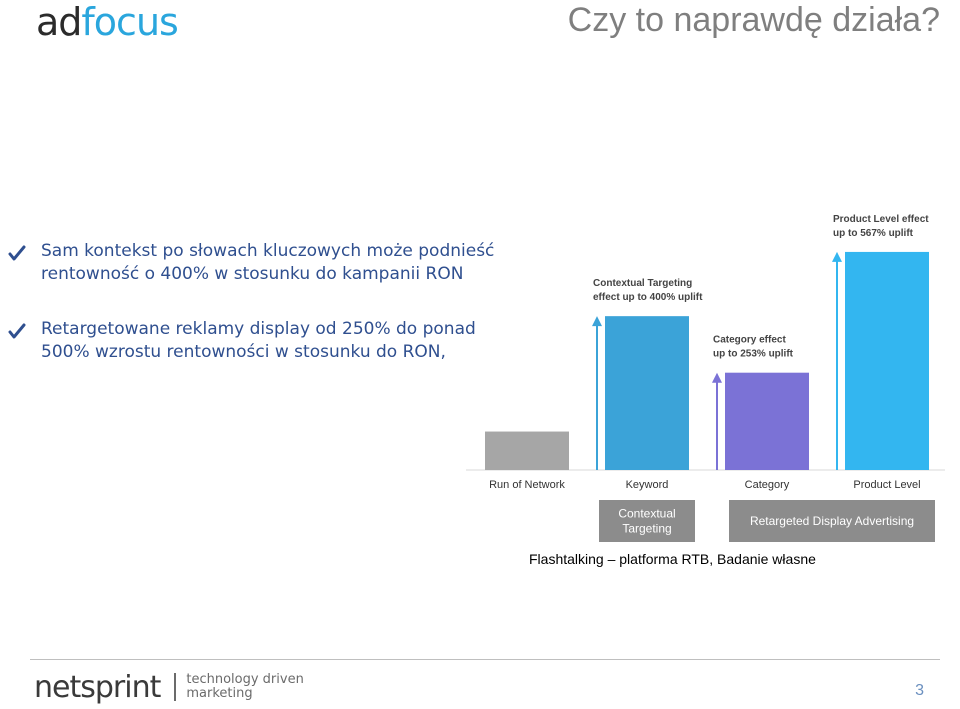 The width and height of the screenshot is (960, 709). What do you see at coordinates (646, 529) in the screenshot?
I see `group-label: Targeting` at bounding box center [646, 529].